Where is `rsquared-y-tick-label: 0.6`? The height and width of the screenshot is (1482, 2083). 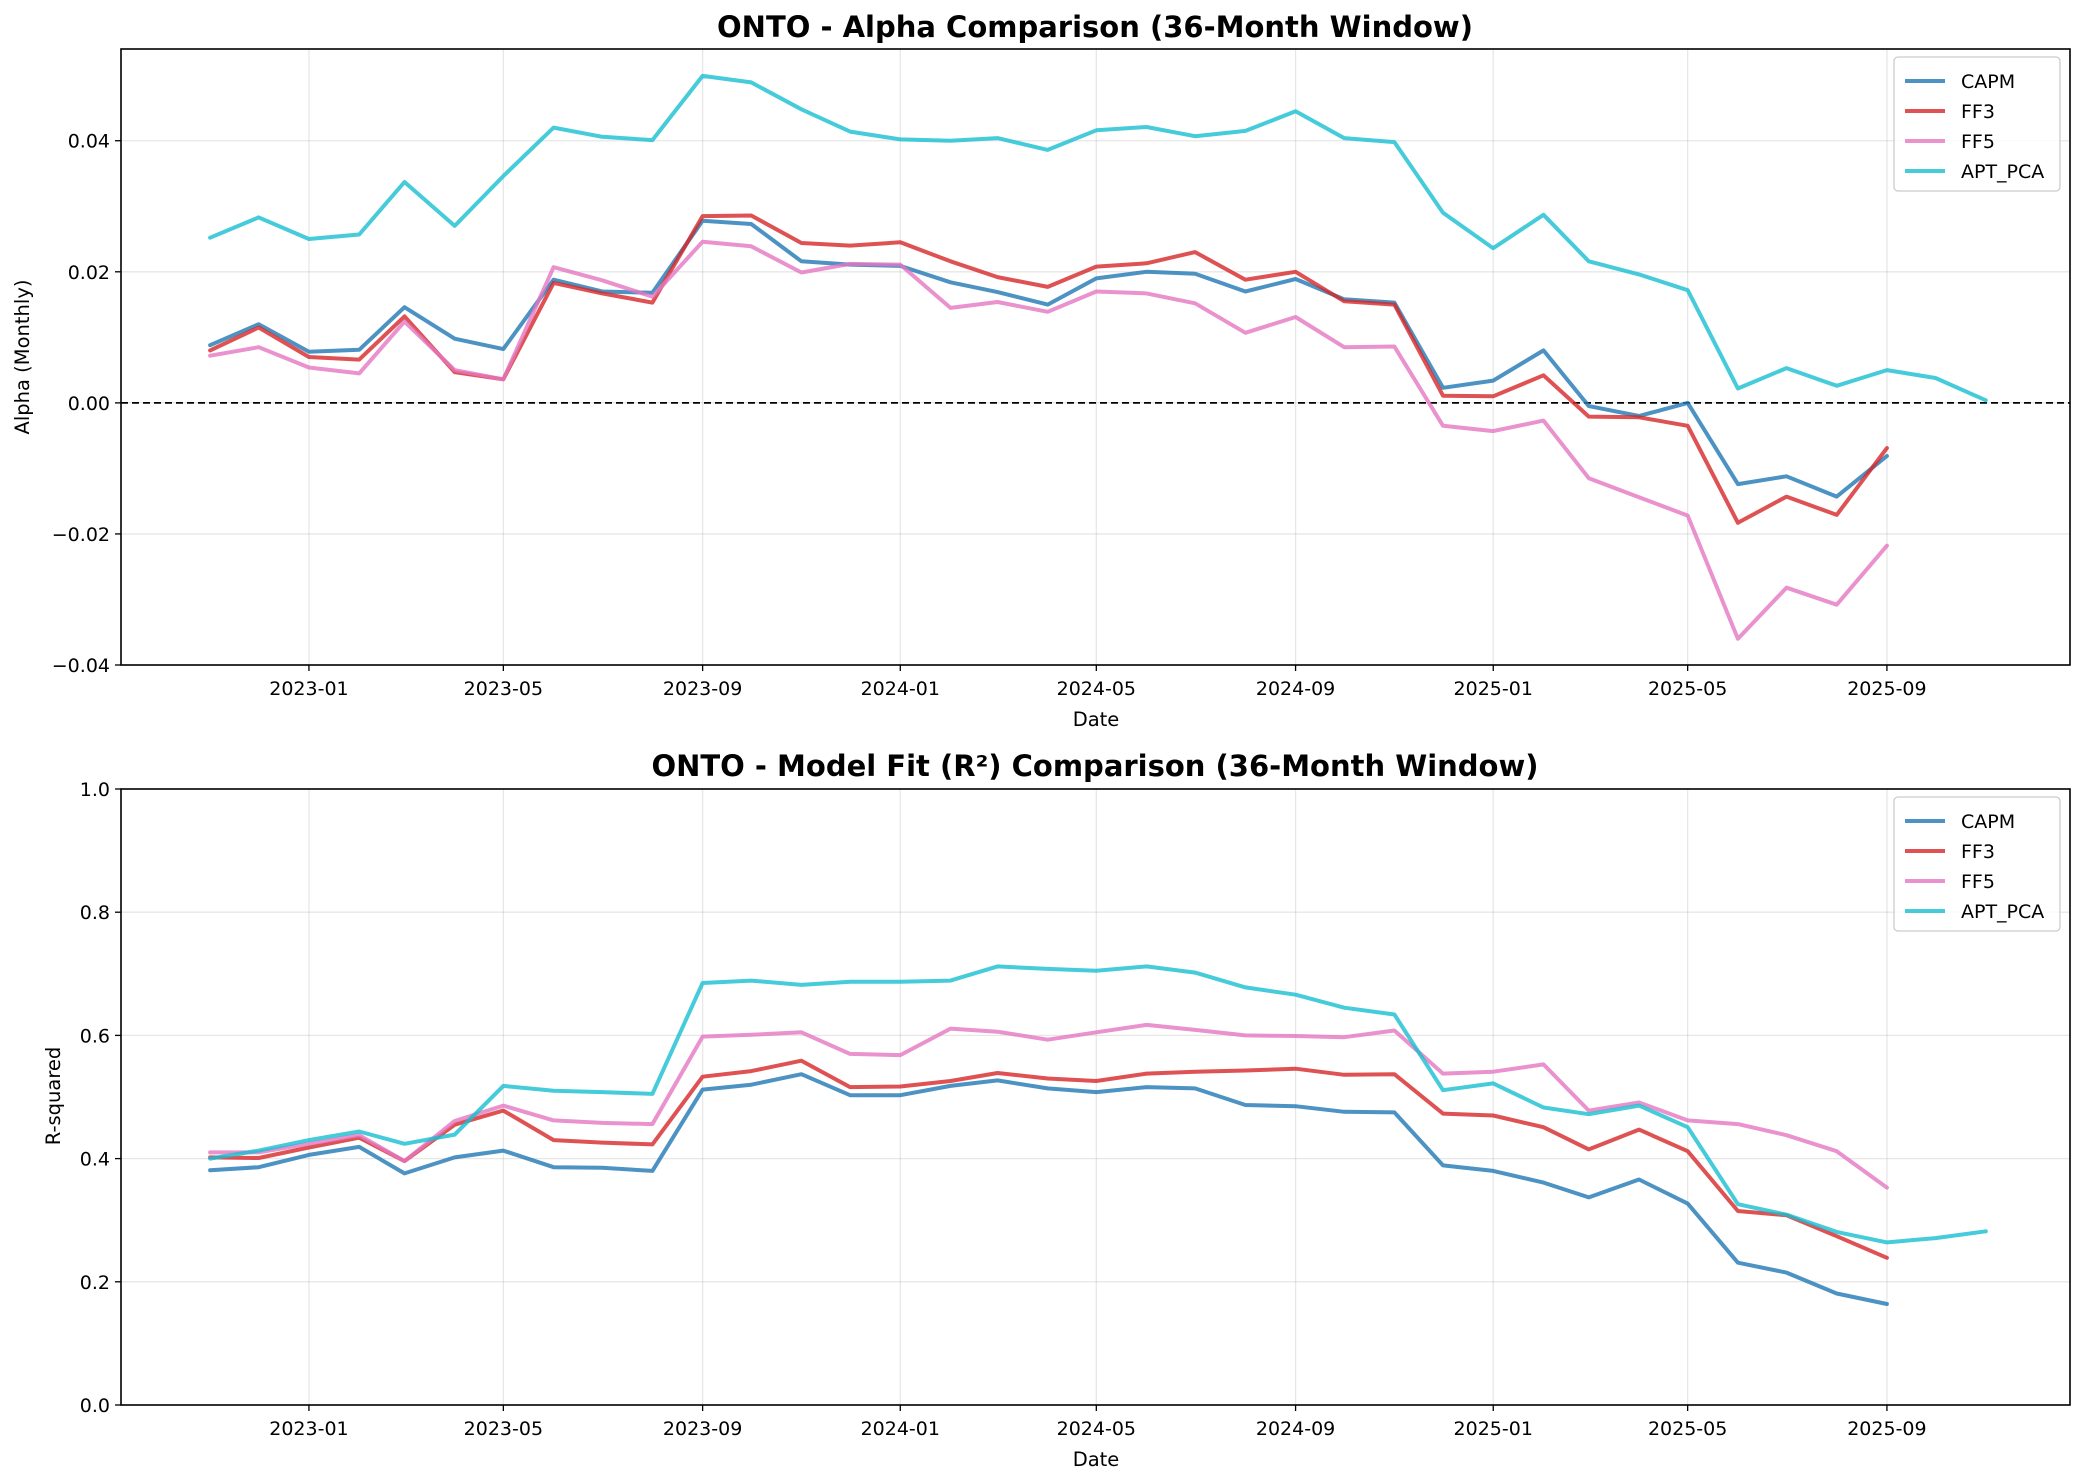 rsquared-y-tick-label: 0.6 is located at coordinates (95, 1036).